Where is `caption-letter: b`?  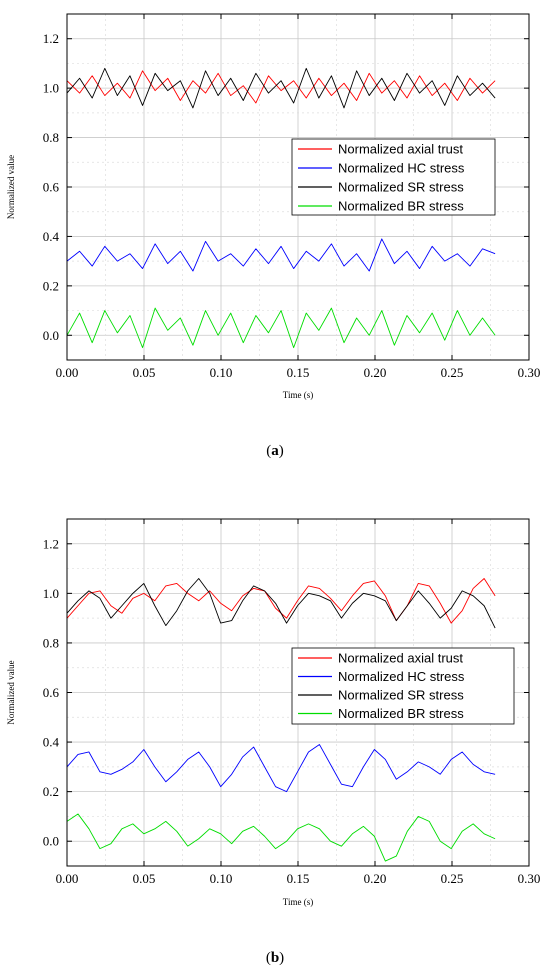 caption-letter: b is located at coordinates (275, 958).